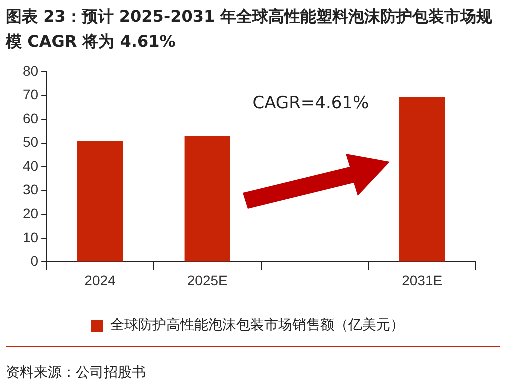 This screenshot has height=390, width=506. I want to click on x-tick-label: 2031E, so click(422, 280).